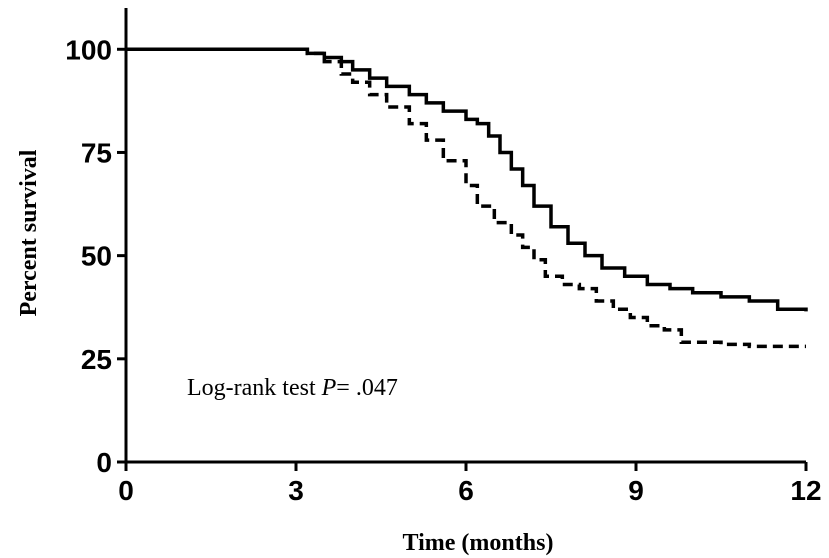 This screenshot has height=558, width=829. I want to click on y-tick-label: 0, so click(104, 462).